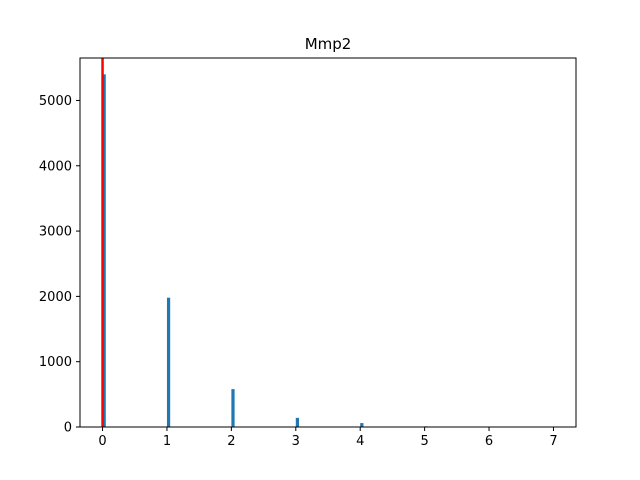 The image size is (640, 480). I want to click on x-tick-label: 0, so click(102, 441).